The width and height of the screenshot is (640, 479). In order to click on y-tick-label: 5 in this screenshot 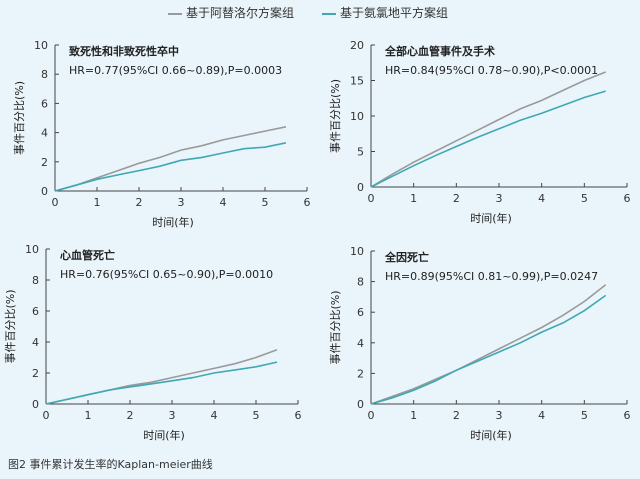, I will do `click(360, 152)`.